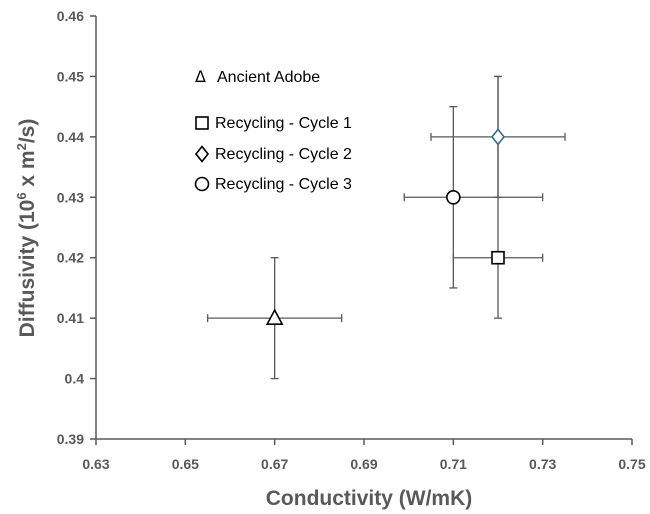  What do you see at coordinates (70, 318) in the screenshot?
I see `y-tick-label: 0.41` at bounding box center [70, 318].